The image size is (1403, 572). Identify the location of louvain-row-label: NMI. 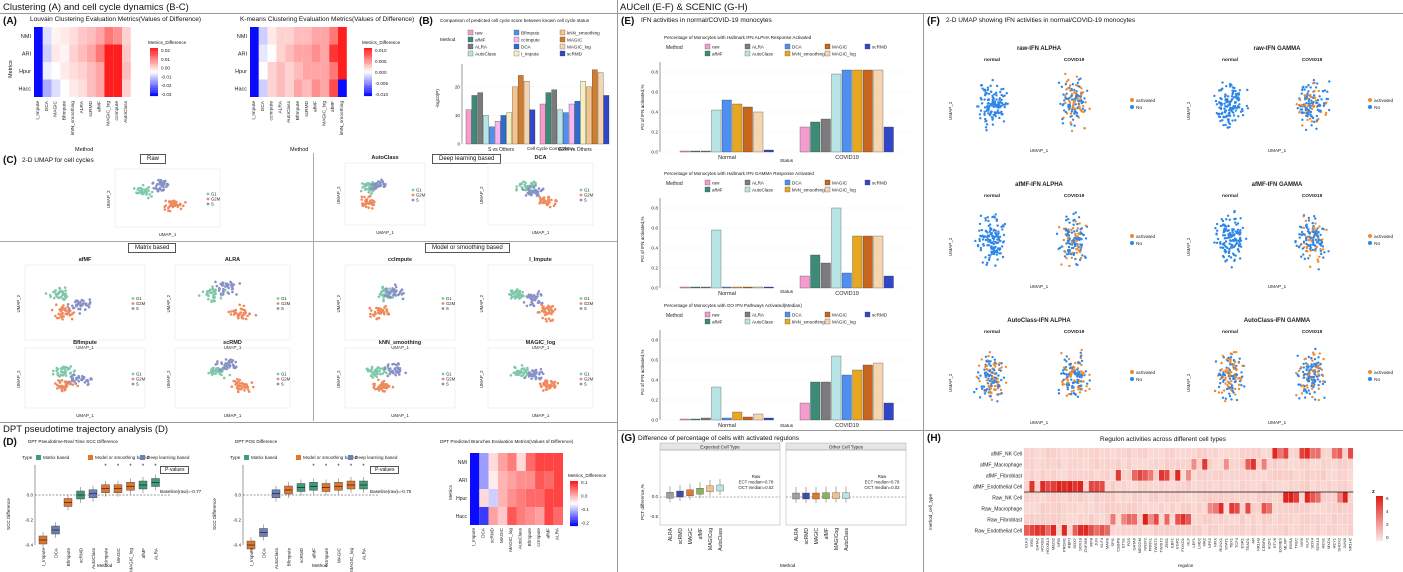
(26, 37).